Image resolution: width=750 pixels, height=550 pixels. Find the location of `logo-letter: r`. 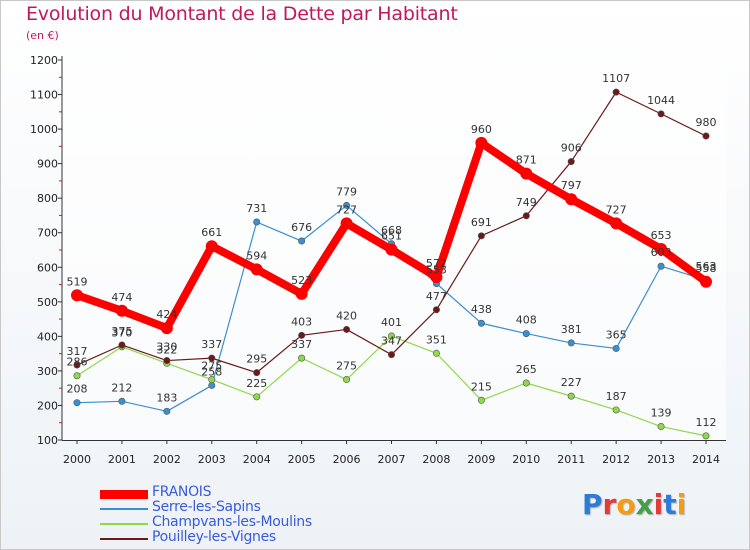

logo-letter: r is located at coordinates (609, 504).